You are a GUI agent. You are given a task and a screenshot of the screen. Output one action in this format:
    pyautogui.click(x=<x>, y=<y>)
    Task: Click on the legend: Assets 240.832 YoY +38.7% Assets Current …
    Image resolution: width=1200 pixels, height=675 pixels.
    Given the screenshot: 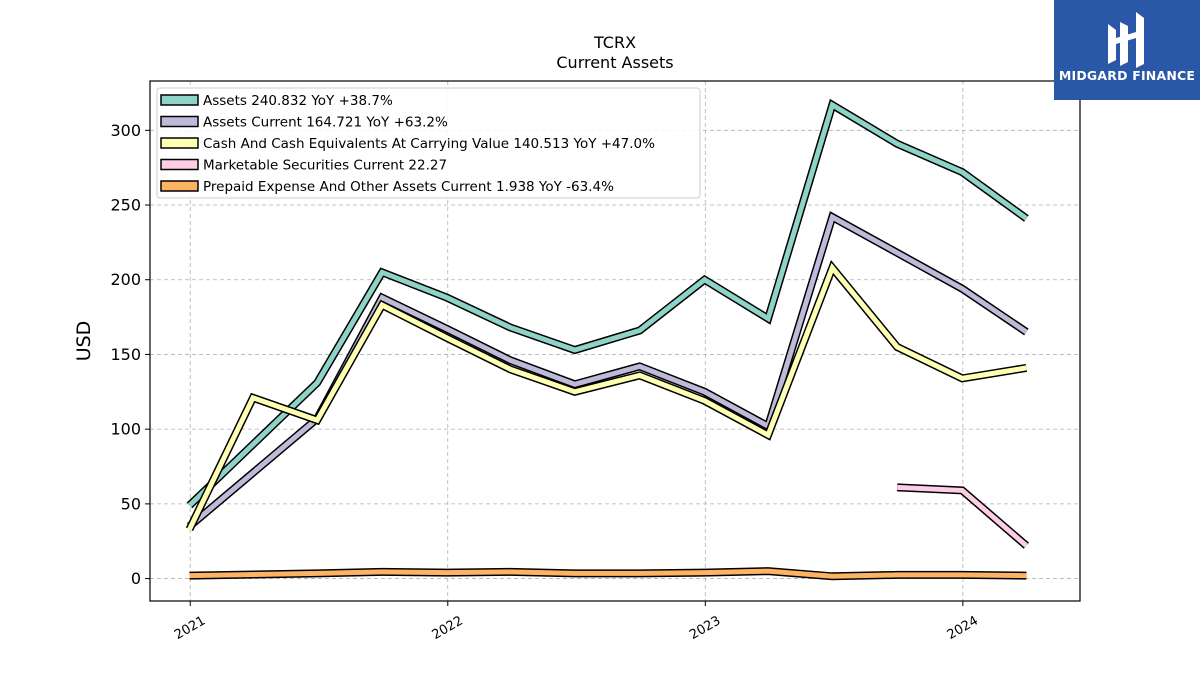 What is the action you would take?
    pyautogui.click(x=428, y=143)
    